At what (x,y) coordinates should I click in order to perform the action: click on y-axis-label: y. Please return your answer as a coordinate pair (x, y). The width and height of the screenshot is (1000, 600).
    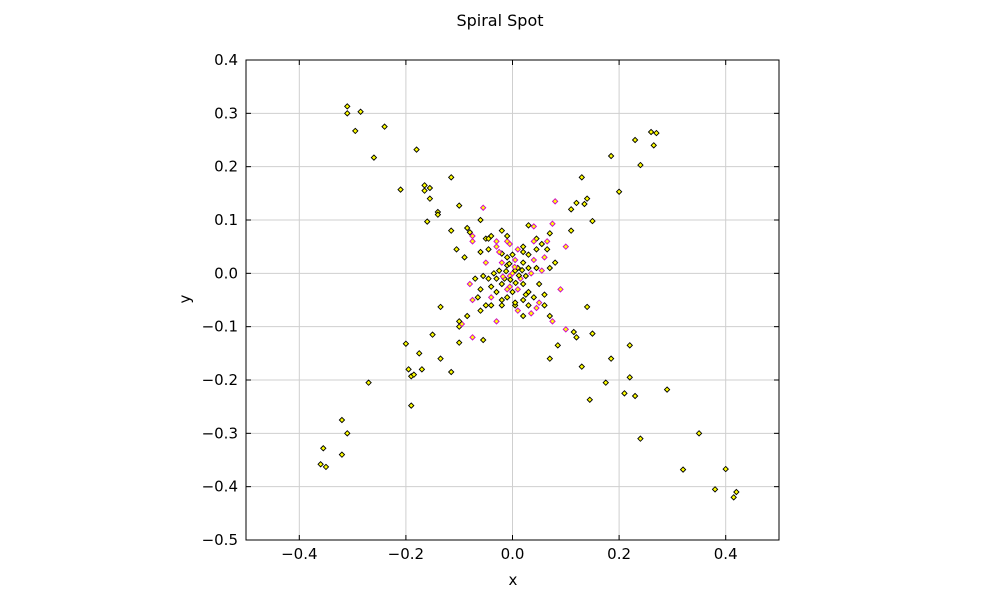
    Looking at the image, I should click on (185, 298).